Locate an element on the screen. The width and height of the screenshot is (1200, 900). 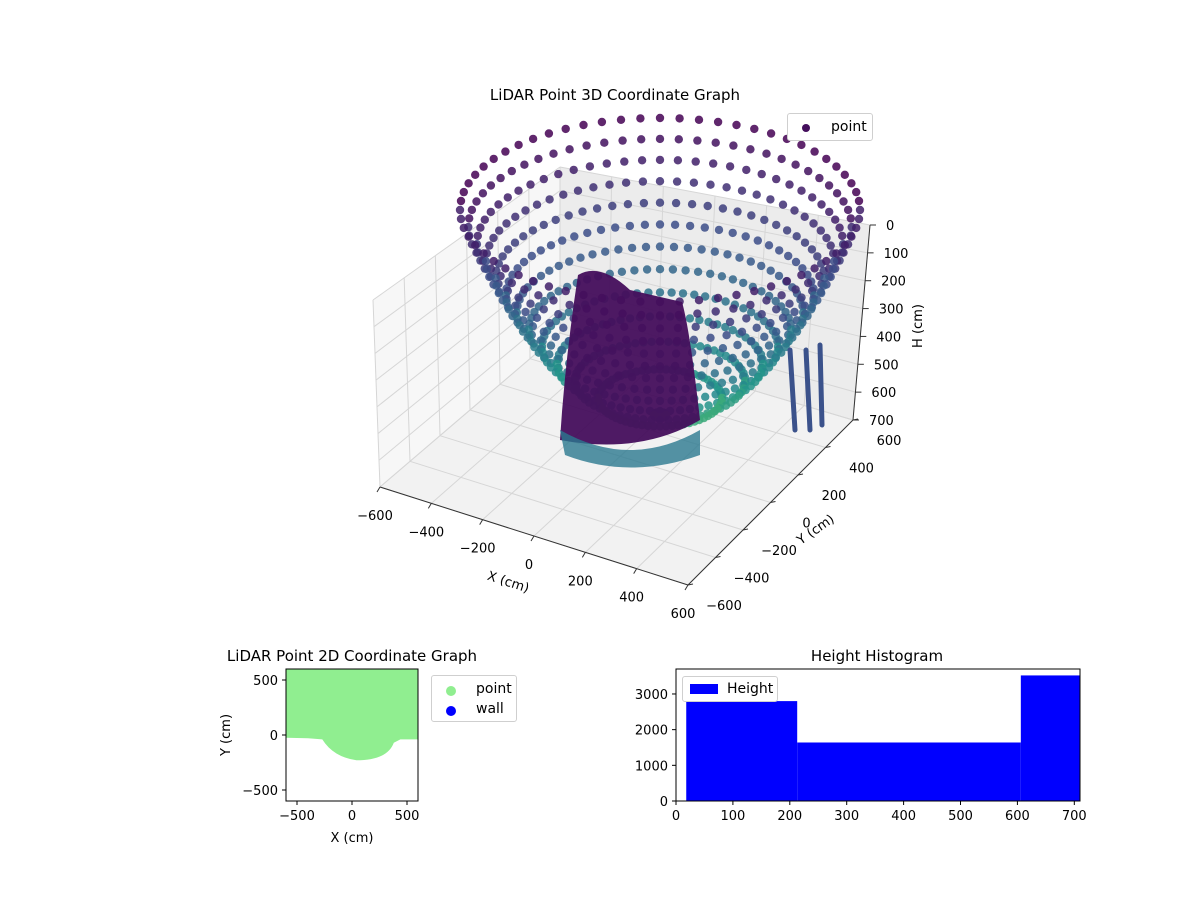
y-tick-label: 400 is located at coordinates (861, 469).